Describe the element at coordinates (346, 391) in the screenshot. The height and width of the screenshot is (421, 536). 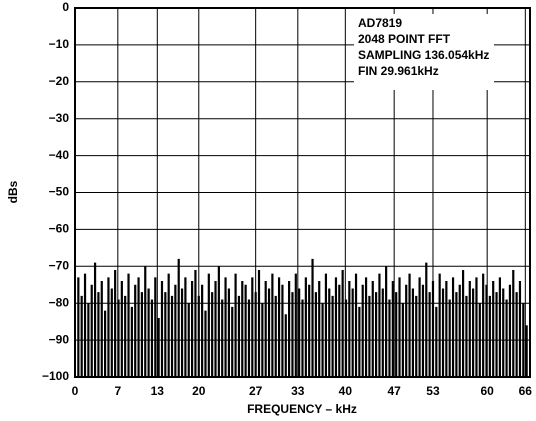
I see `x-tick-label: 40` at that location.